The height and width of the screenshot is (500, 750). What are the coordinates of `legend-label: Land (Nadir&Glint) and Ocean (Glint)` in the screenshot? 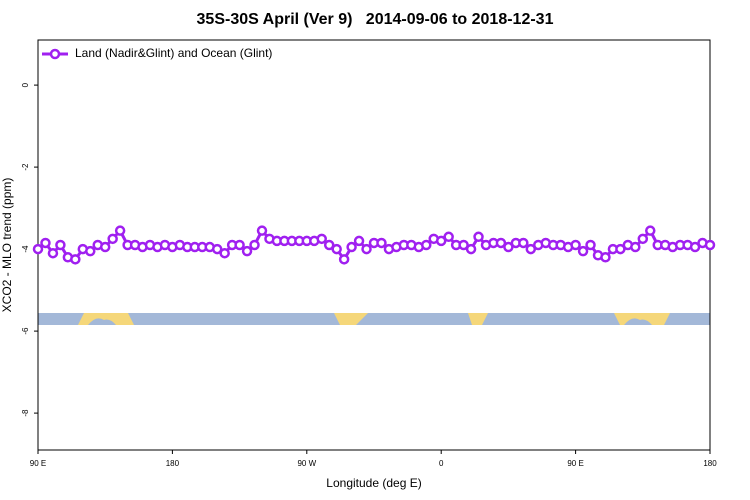 It's located at (173, 53).